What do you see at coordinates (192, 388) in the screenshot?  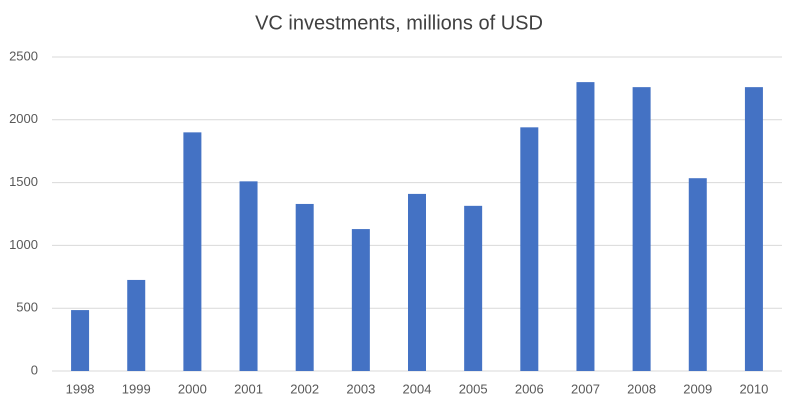 I see `x-tick-label: 2000` at bounding box center [192, 388].